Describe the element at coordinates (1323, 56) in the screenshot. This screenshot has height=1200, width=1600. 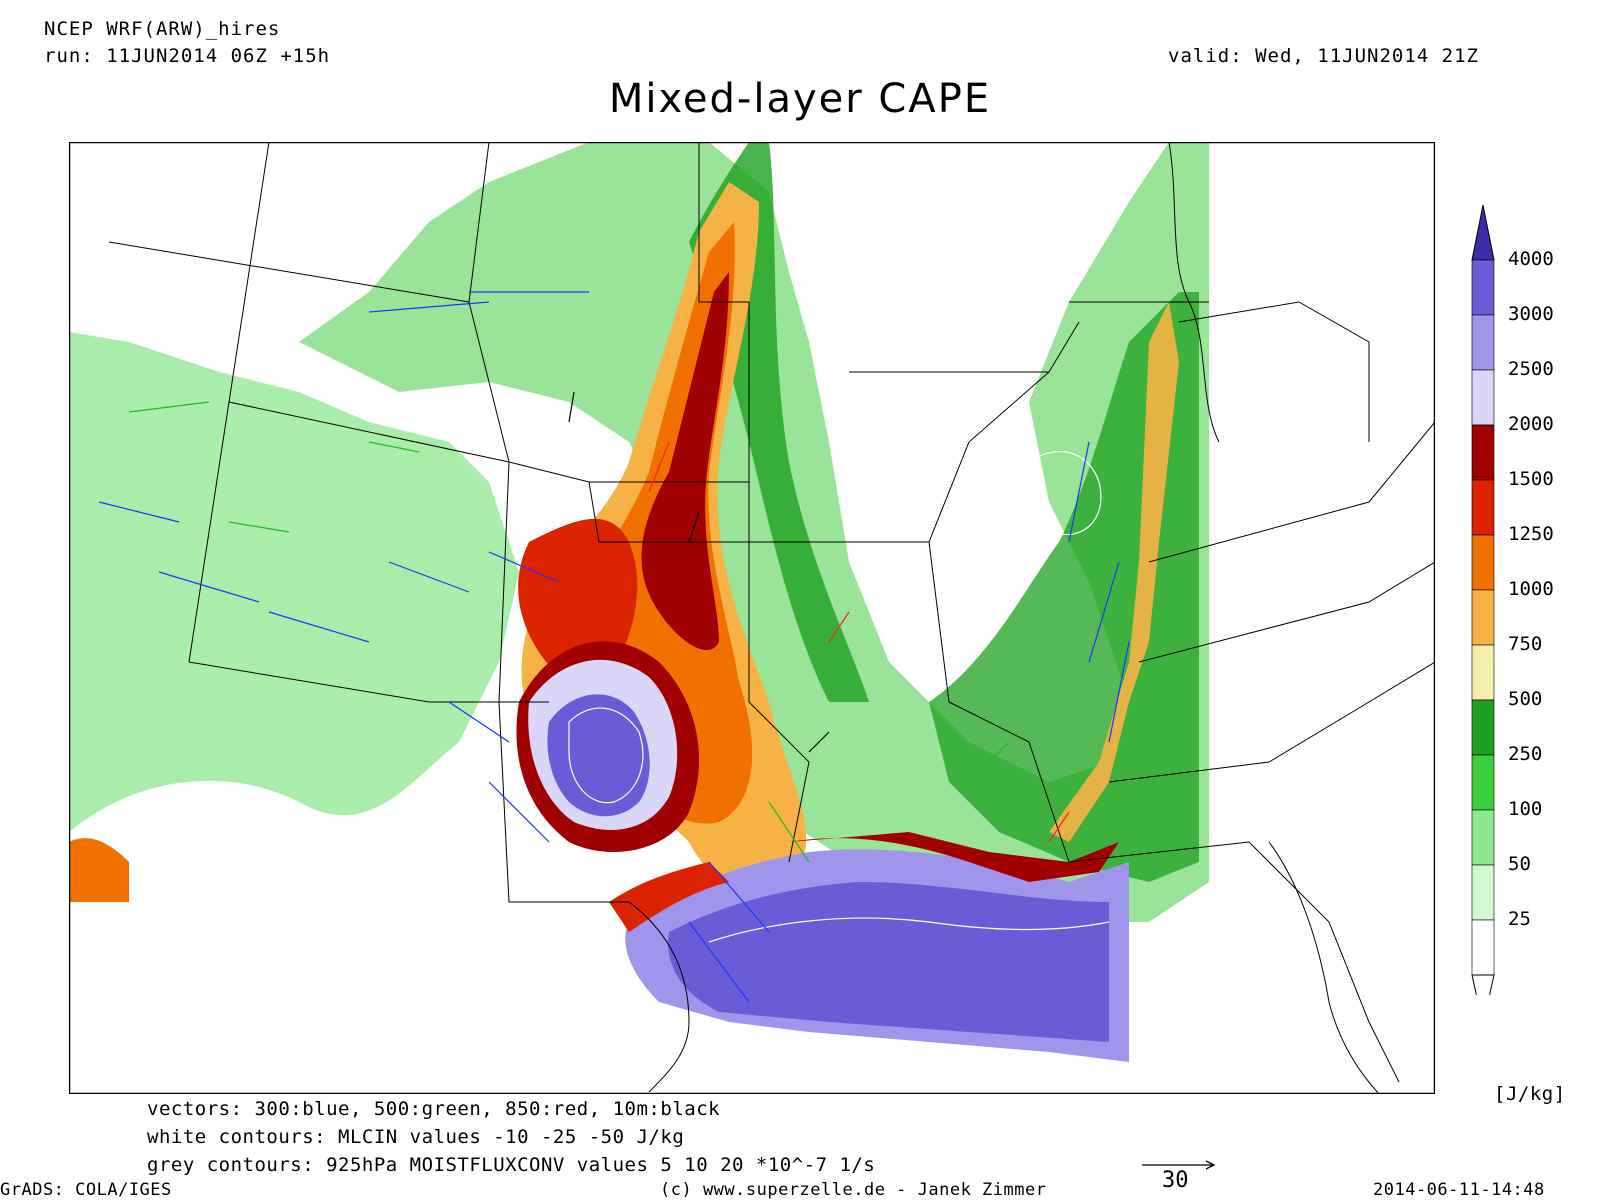
I see `valid-time: valid: Wed, 11JUN2014 21Z` at that location.